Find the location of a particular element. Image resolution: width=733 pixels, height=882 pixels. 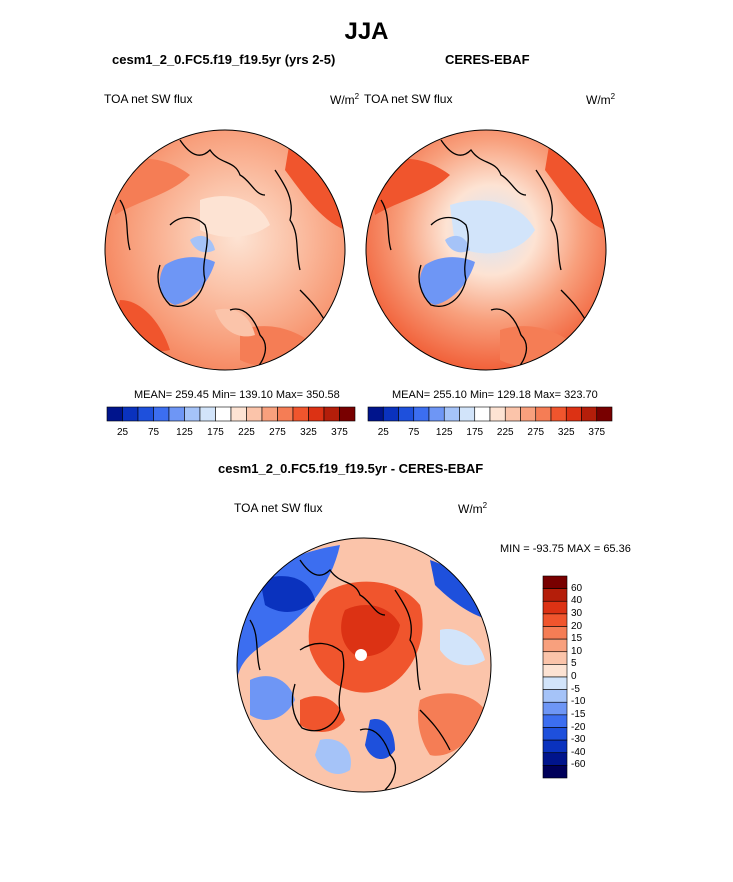

diff-colorbar-tick-label: 30 is located at coordinates (577, 613).